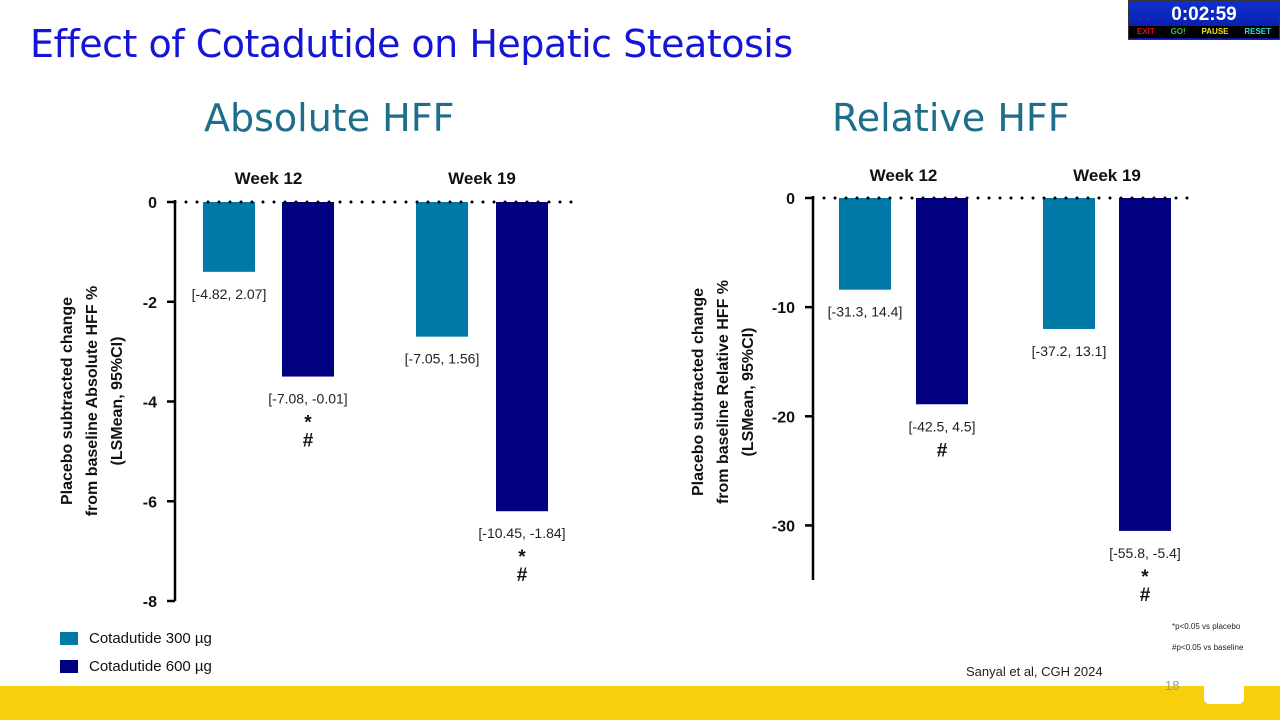 The height and width of the screenshot is (720, 1280). What do you see at coordinates (783, 417) in the screenshot?
I see `y-tick-label: -20` at bounding box center [783, 417].